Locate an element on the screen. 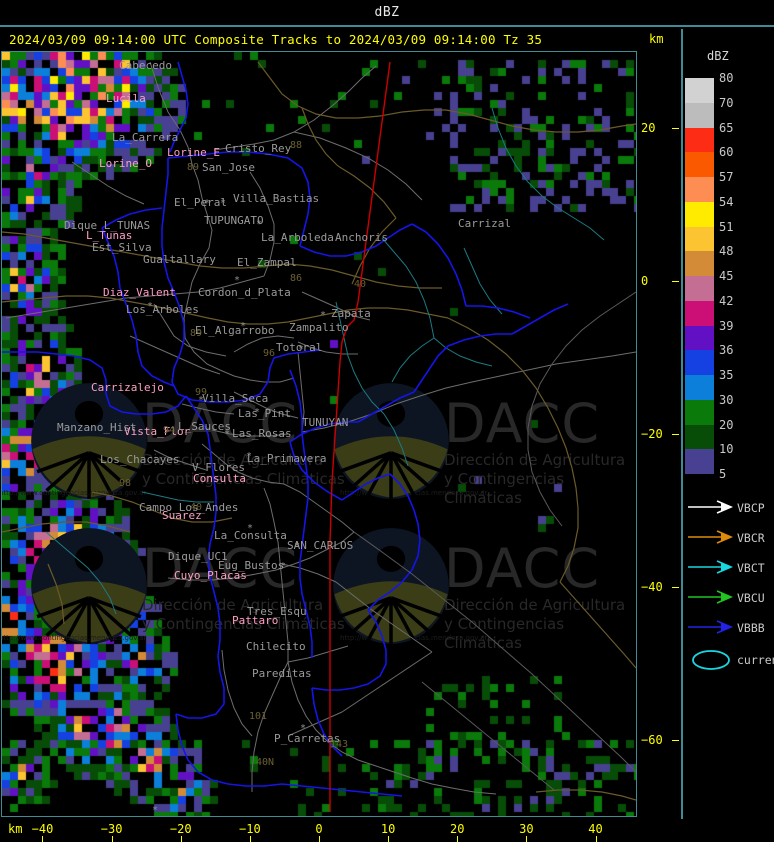 This screenshot has height=842, width=774. color-scale-value: 54 is located at coordinates (726, 201).